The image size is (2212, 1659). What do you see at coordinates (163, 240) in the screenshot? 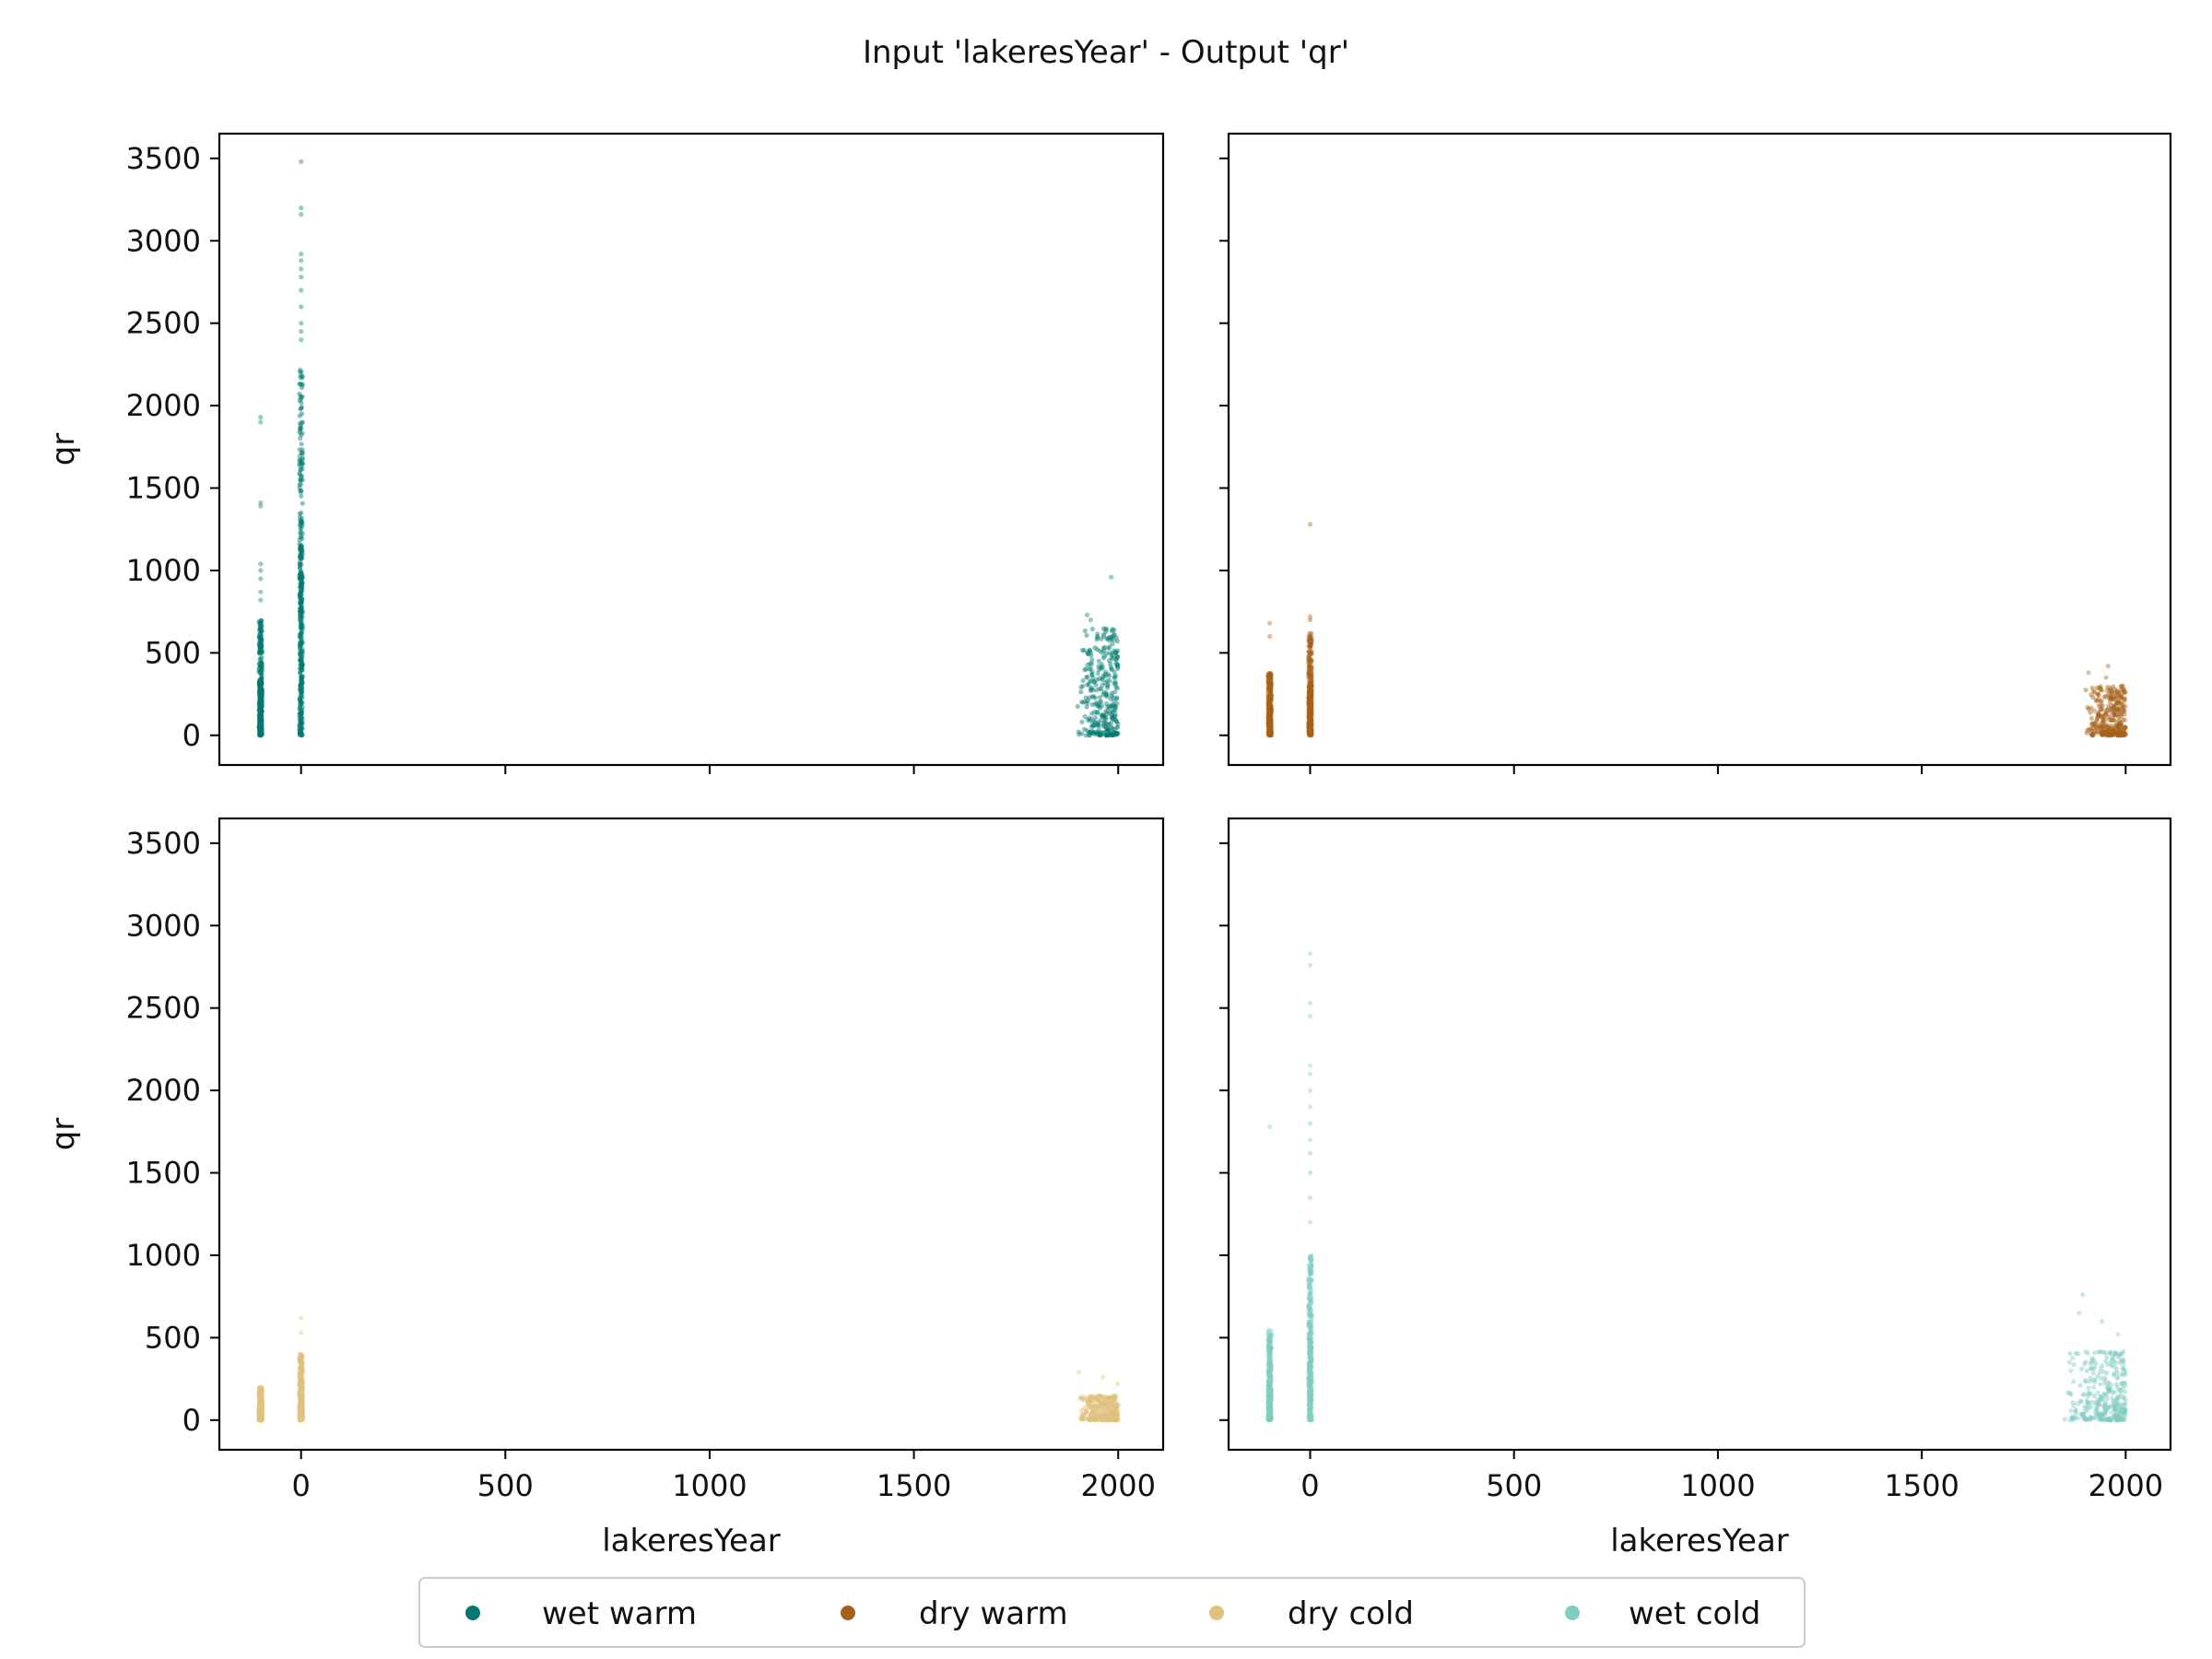
I see `y-tick-label: 3000` at bounding box center [163, 240].